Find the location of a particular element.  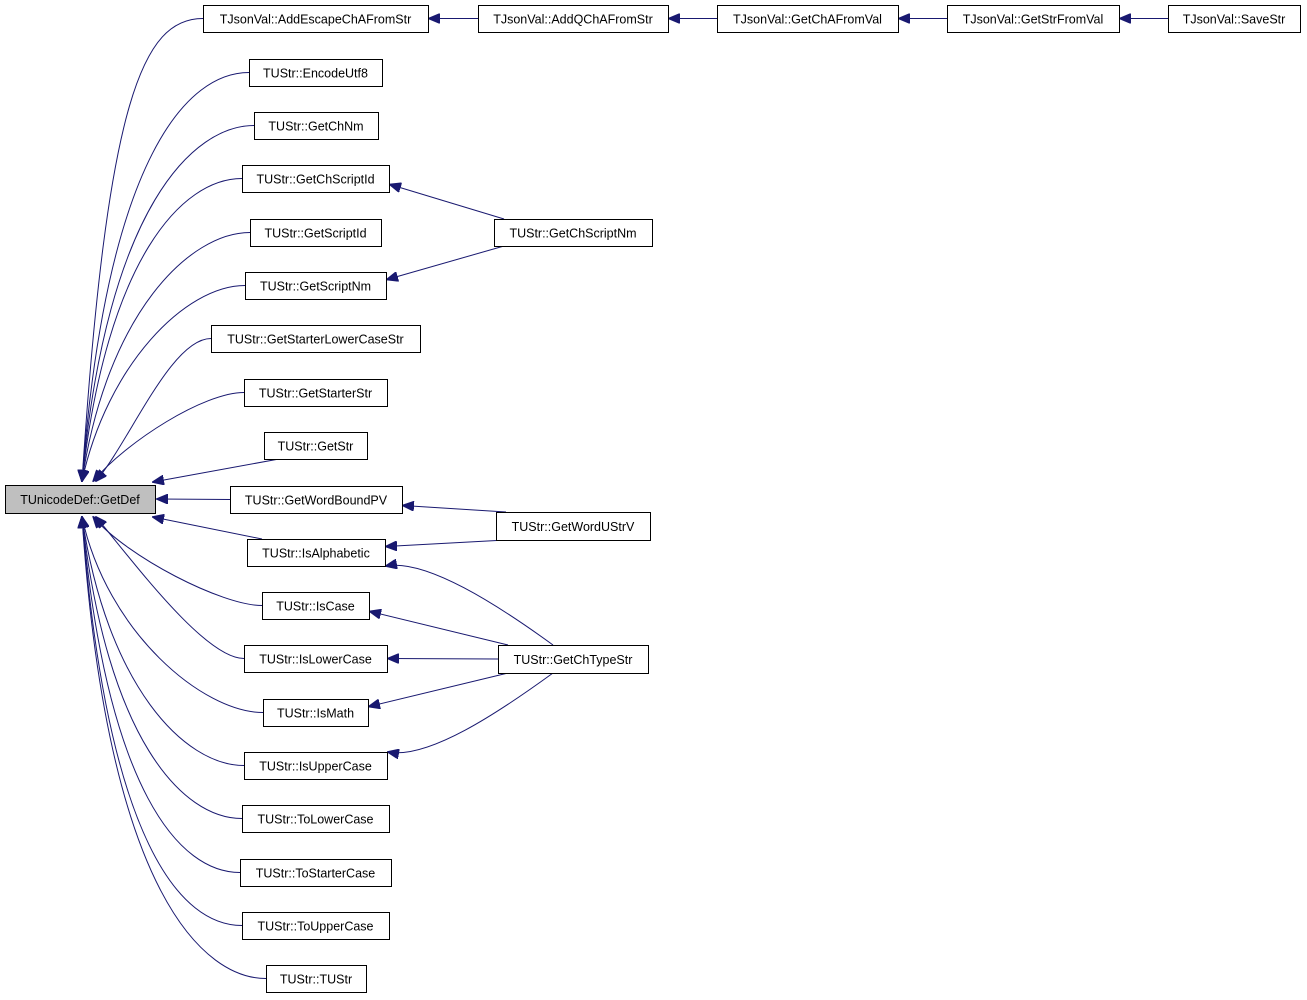

node-label: TUStr::IsUpperCase is located at coordinates (315, 767).